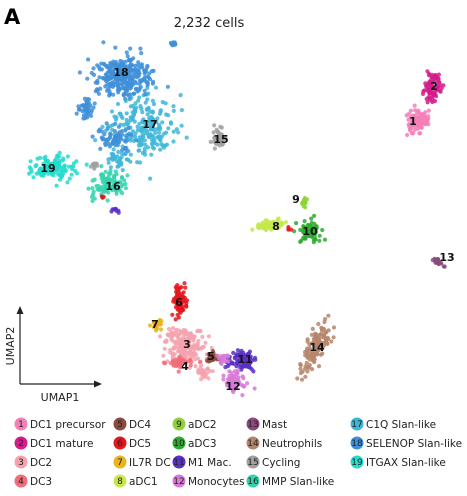 The width and height of the screenshot is (467, 496). Describe the element at coordinates (393, 424) in the screenshot. I see `legend-item-17: 17 C1Q Slan-like` at that location.